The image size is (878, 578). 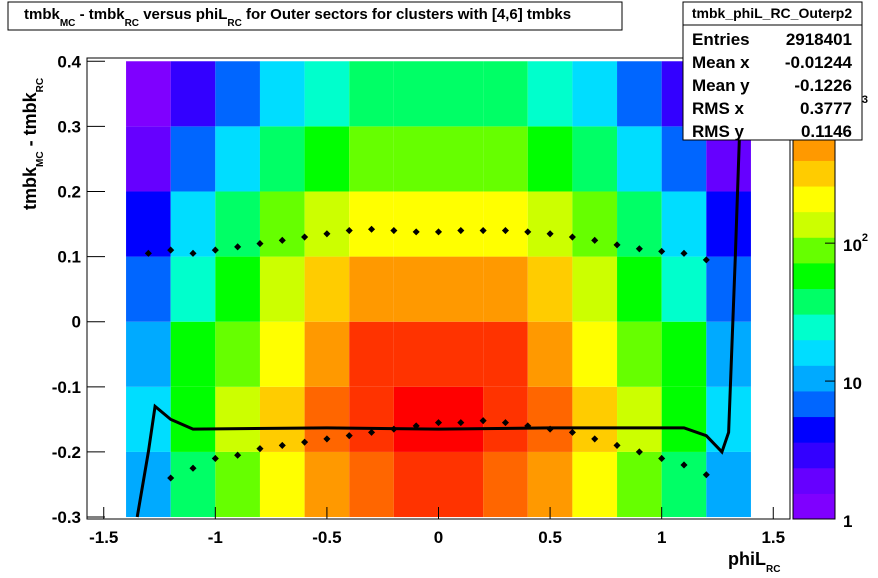 What do you see at coordinates (30, 121) in the screenshot?
I see `y-axis-label-part: - tmbk` at bounding box center [30, 121].